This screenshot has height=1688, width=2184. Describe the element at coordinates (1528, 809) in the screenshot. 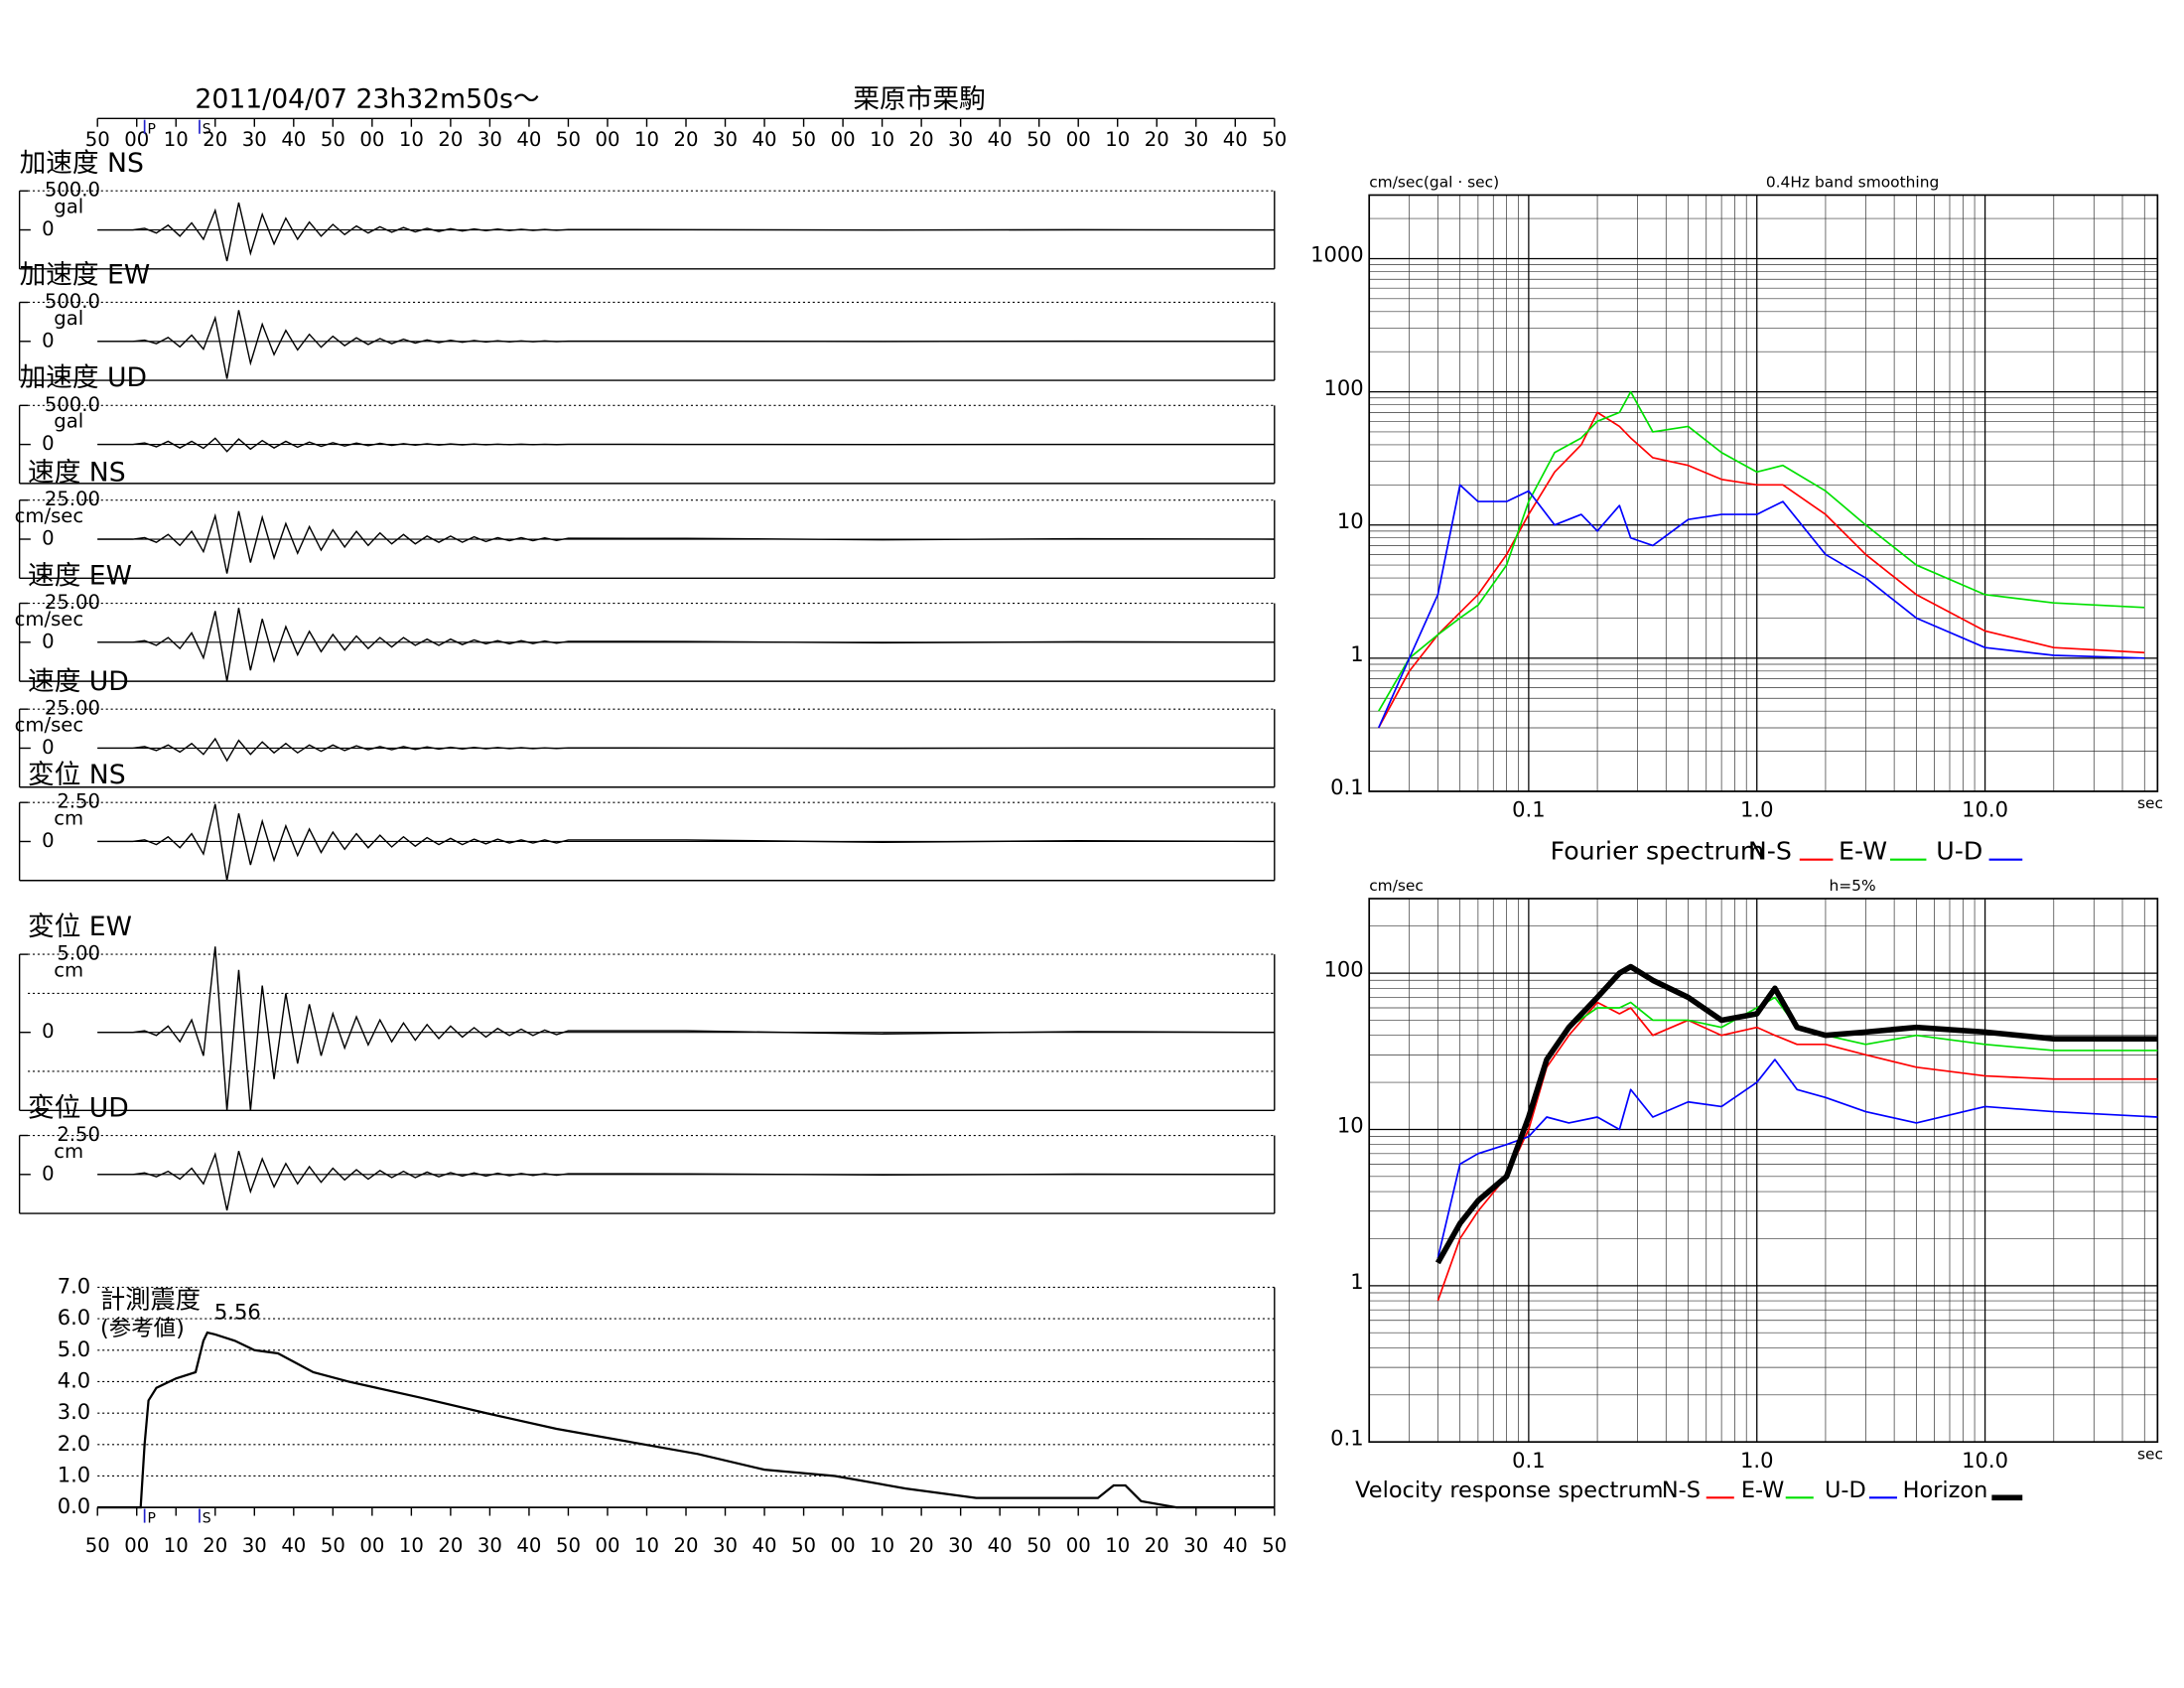

I see `x-tick-label: 0.1` at that location.